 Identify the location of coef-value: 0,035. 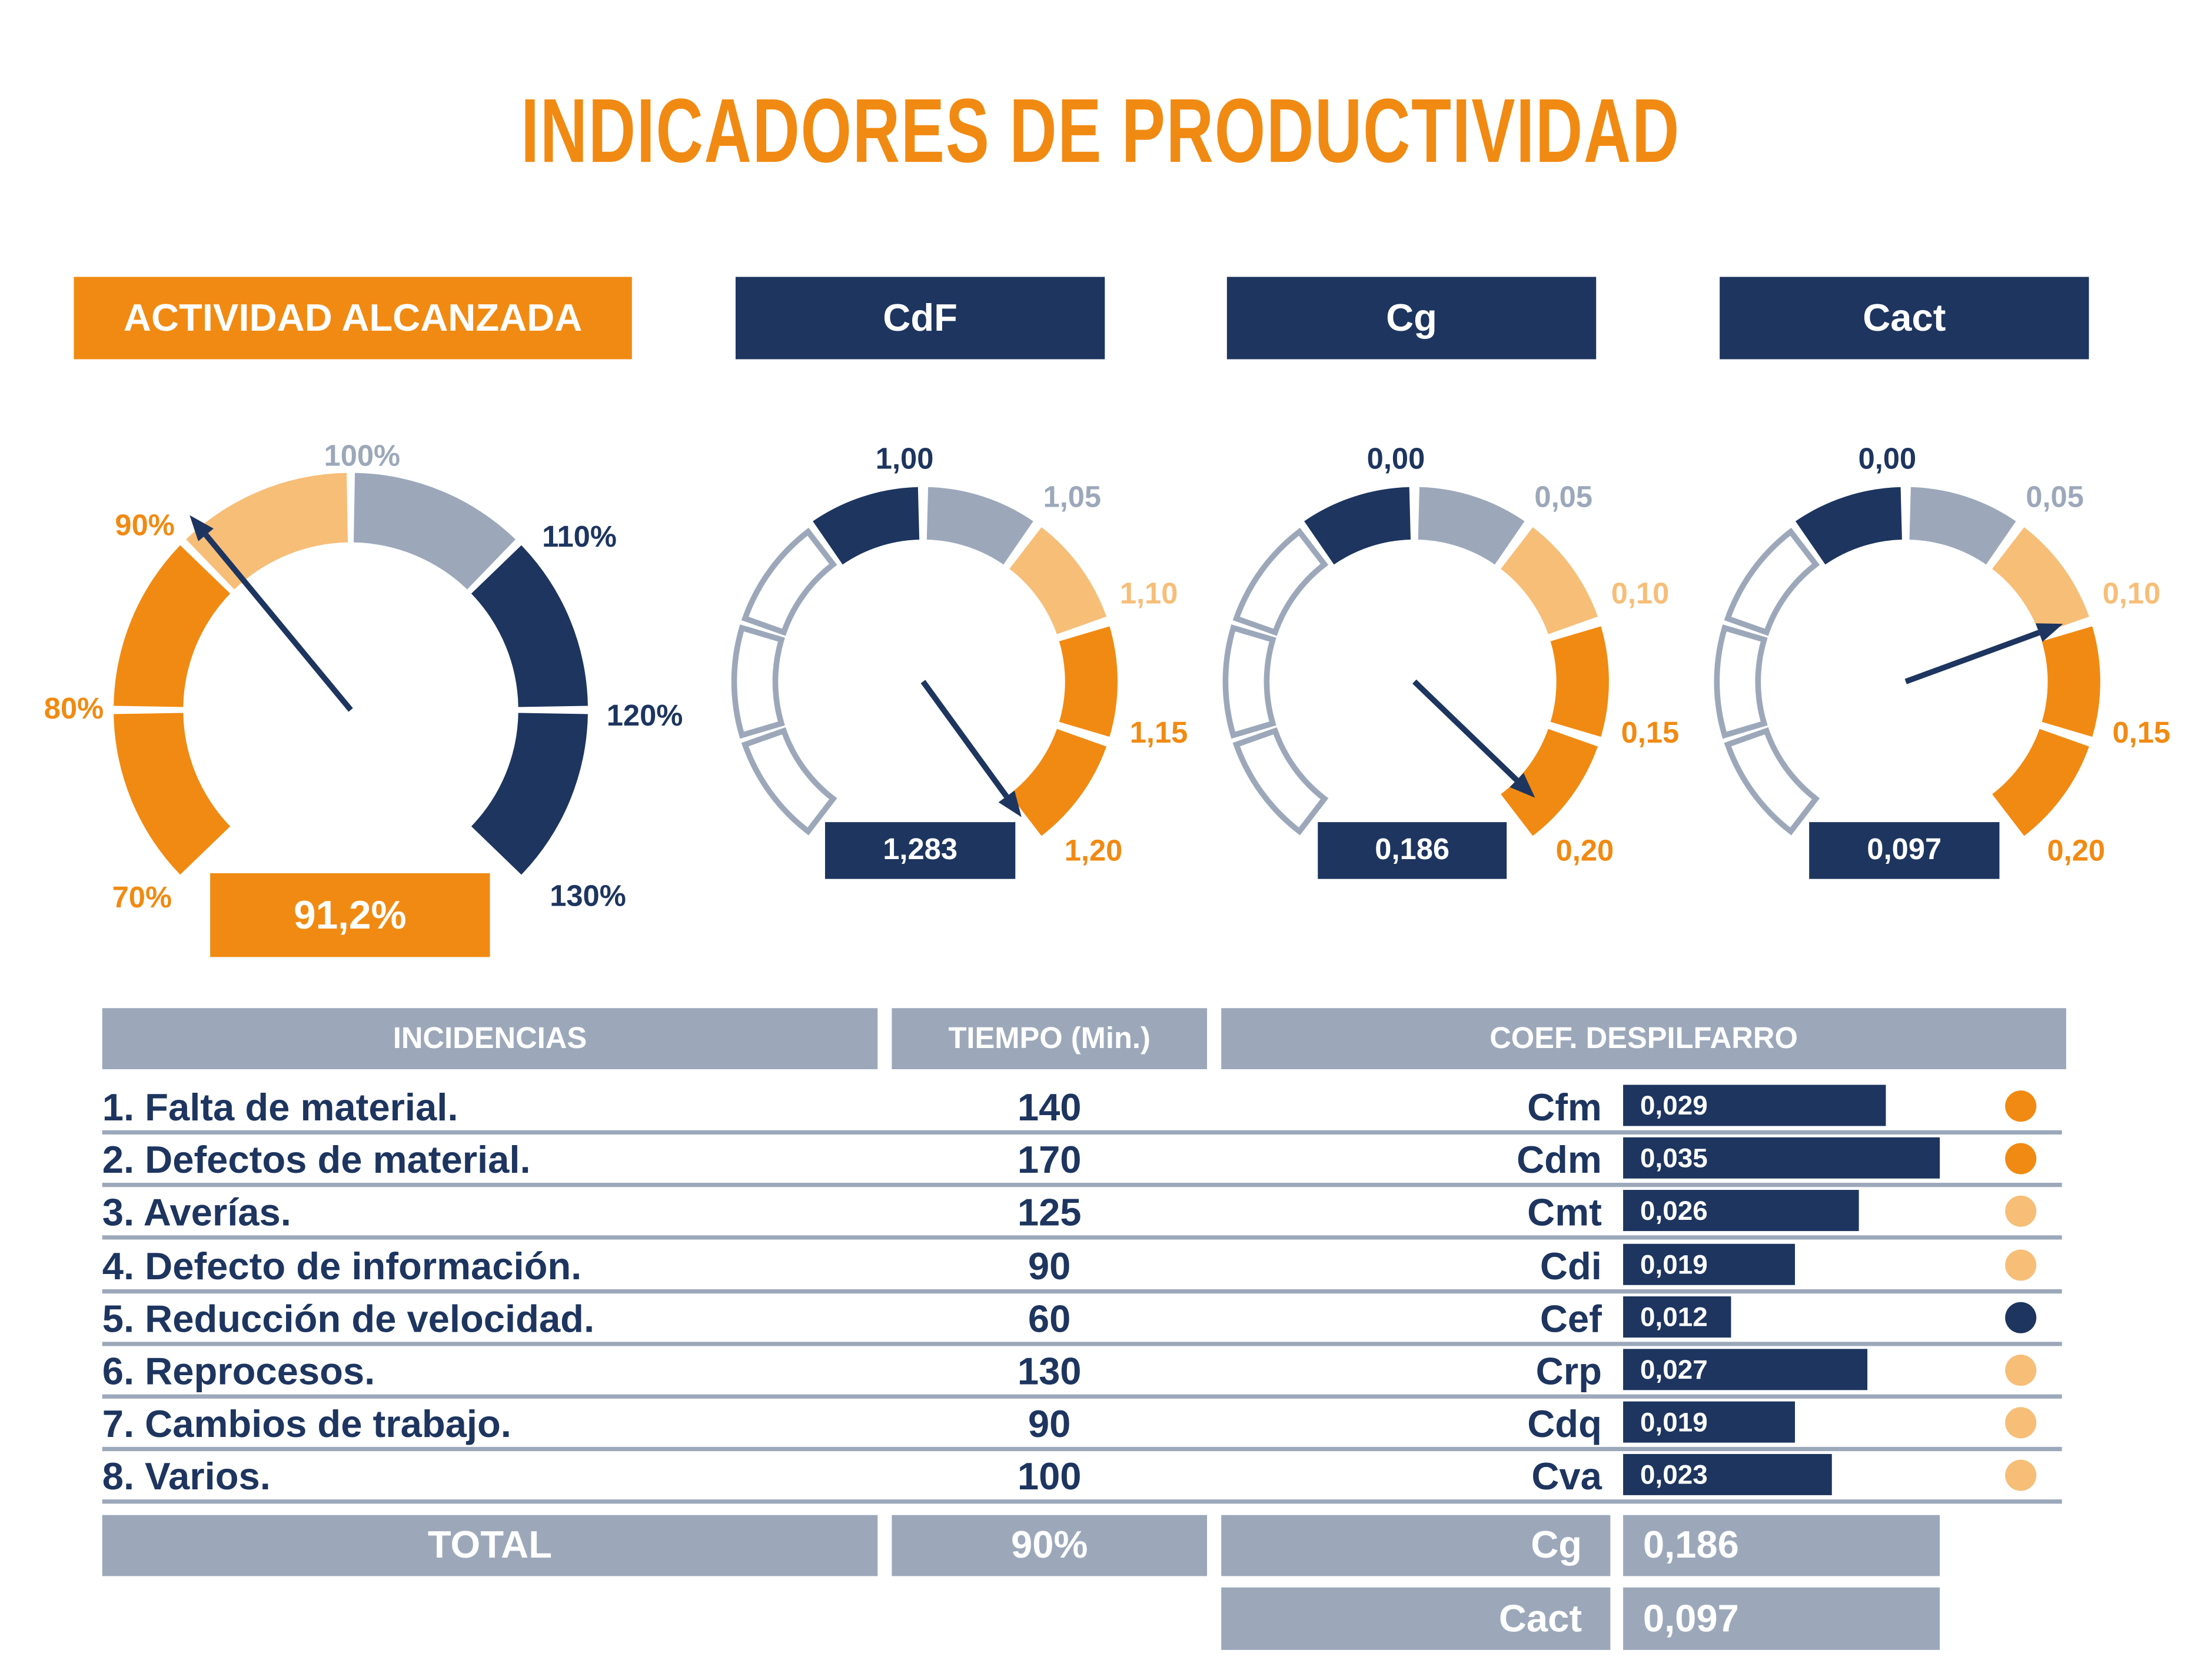
(1674, 1160).